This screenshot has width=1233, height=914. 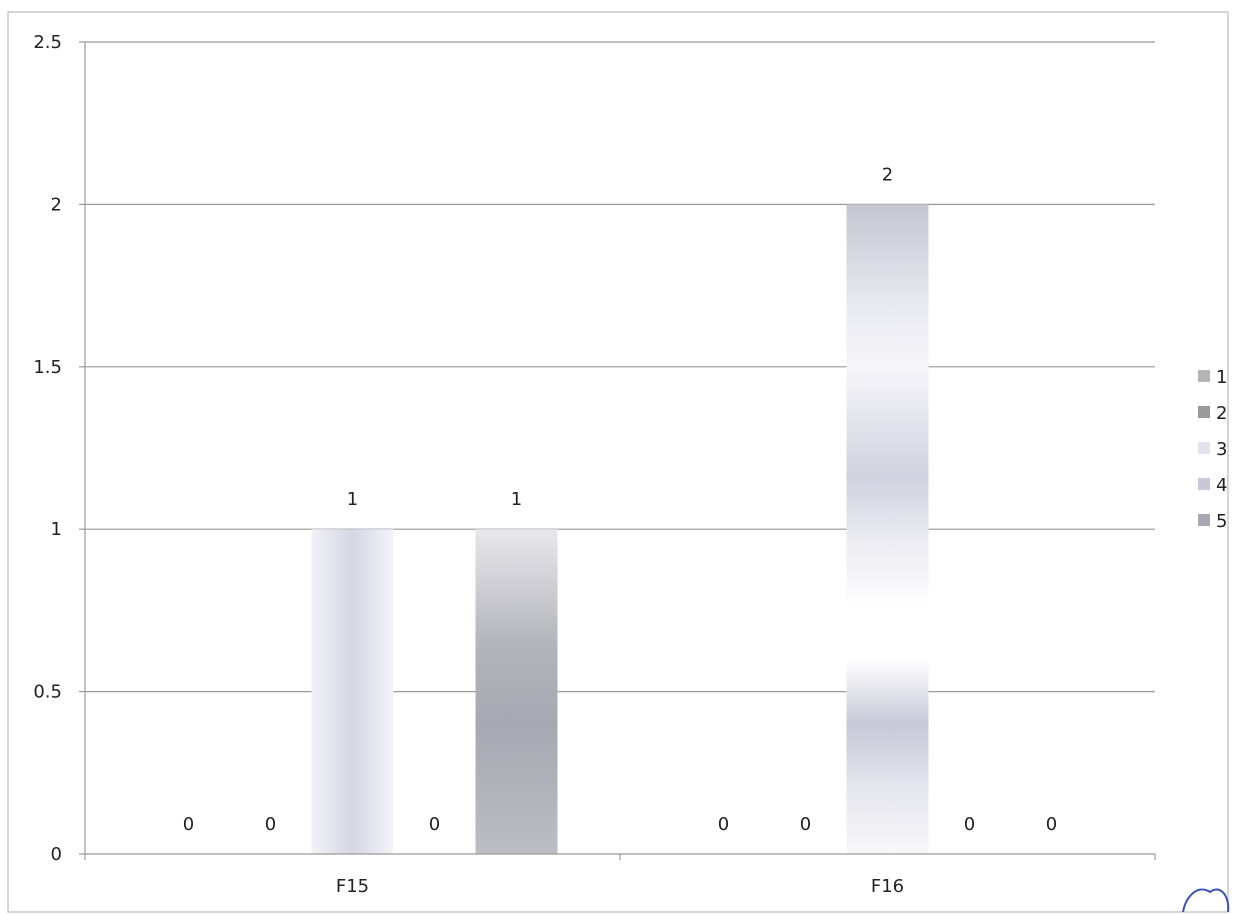 What do you see at coordinates (1221, 413) in the screenshot?
I see `legend-label: 2` at bounding box center [1221, 413].